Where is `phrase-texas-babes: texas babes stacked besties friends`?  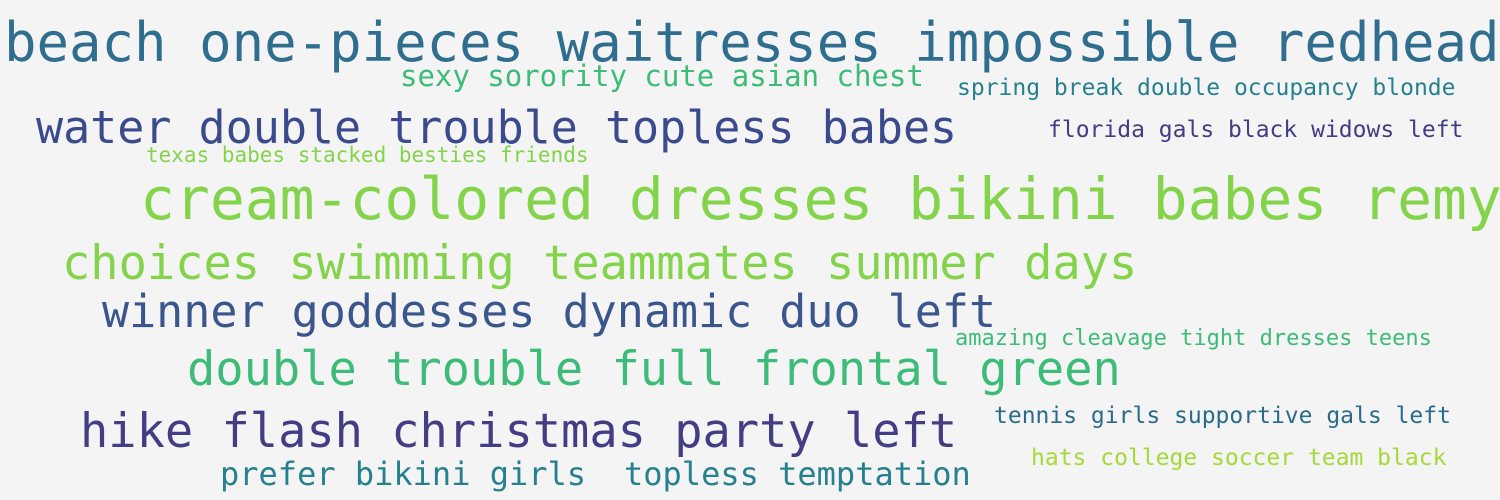 phrase-texas-babes: texas babes stacked besties friends is located at coordinates (367, 155).